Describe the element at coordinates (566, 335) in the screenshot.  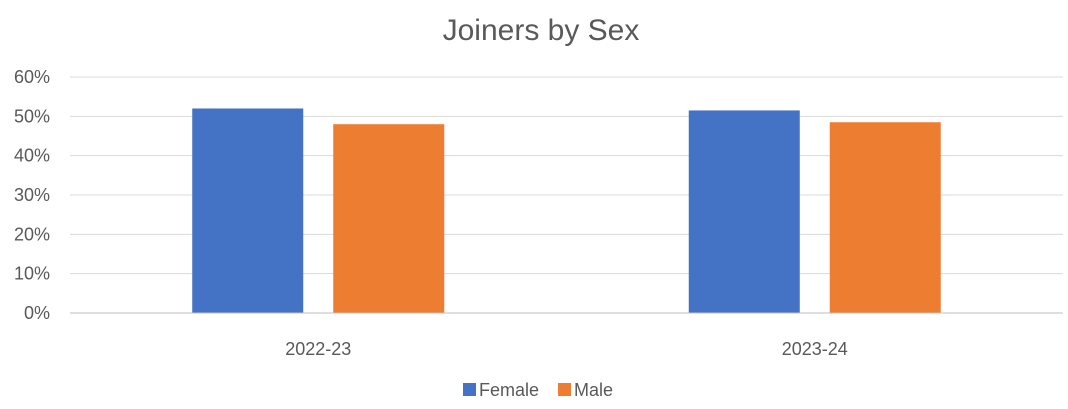
I see `x-axis: 2022-23 2023-24` at that location.